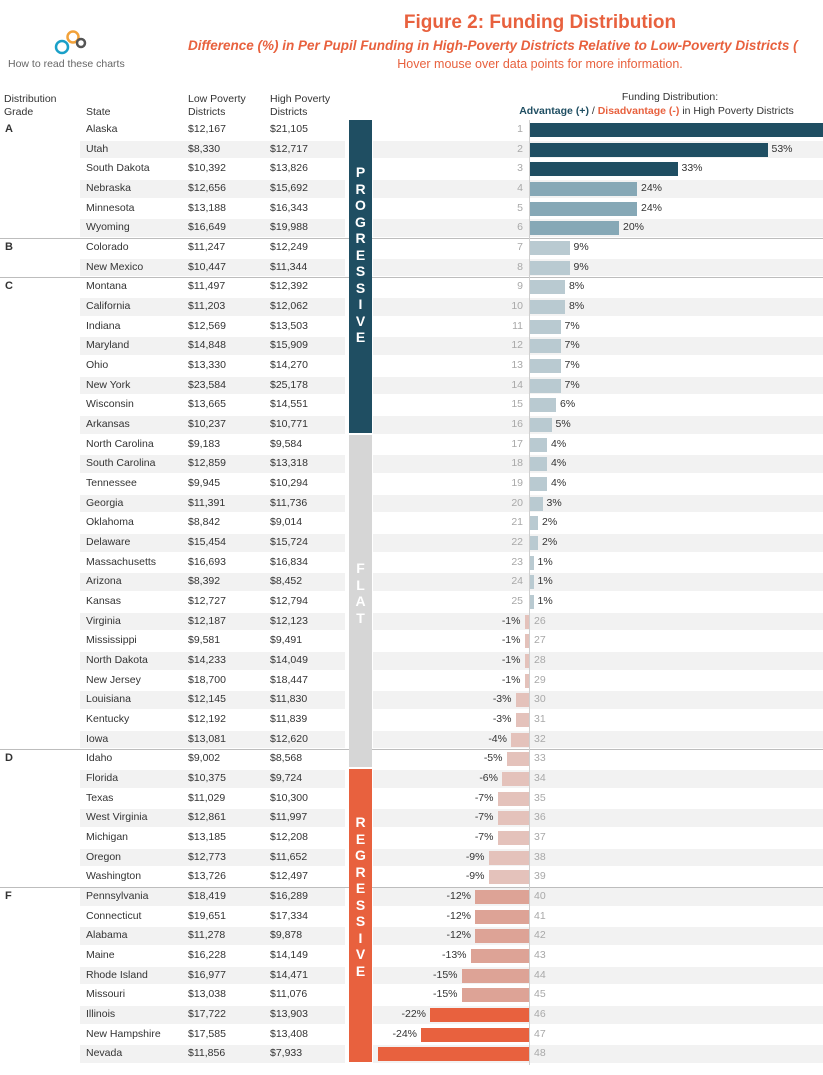  What do you see at coordinates (289, 306) in the screenshot?
I see `high-poverty-funding: $12,062` at bounding box center [289, 306].